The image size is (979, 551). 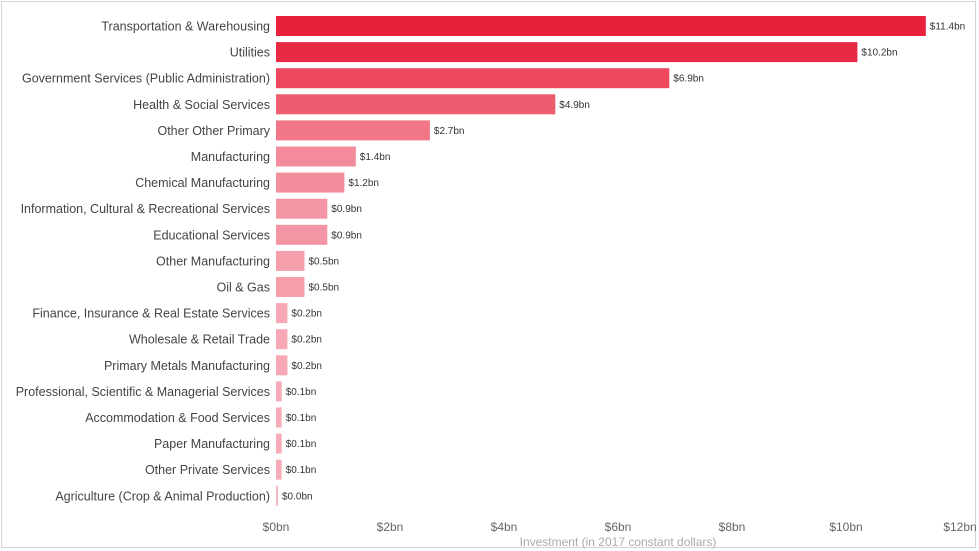 What do you see at coordinates (845, 527) in the screenshot?
I see `x-tick-label: $10bn` at bounding box center [845, 527].